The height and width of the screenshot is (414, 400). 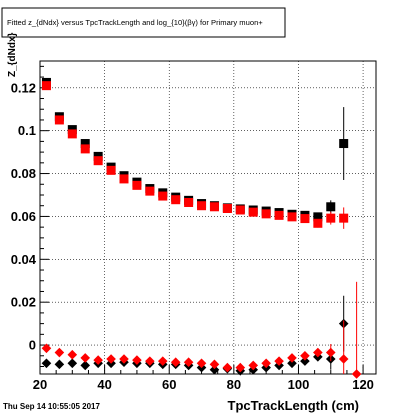 I want to click on y-axis-label: Z_{dNdx}, so click(x=12, y=54).